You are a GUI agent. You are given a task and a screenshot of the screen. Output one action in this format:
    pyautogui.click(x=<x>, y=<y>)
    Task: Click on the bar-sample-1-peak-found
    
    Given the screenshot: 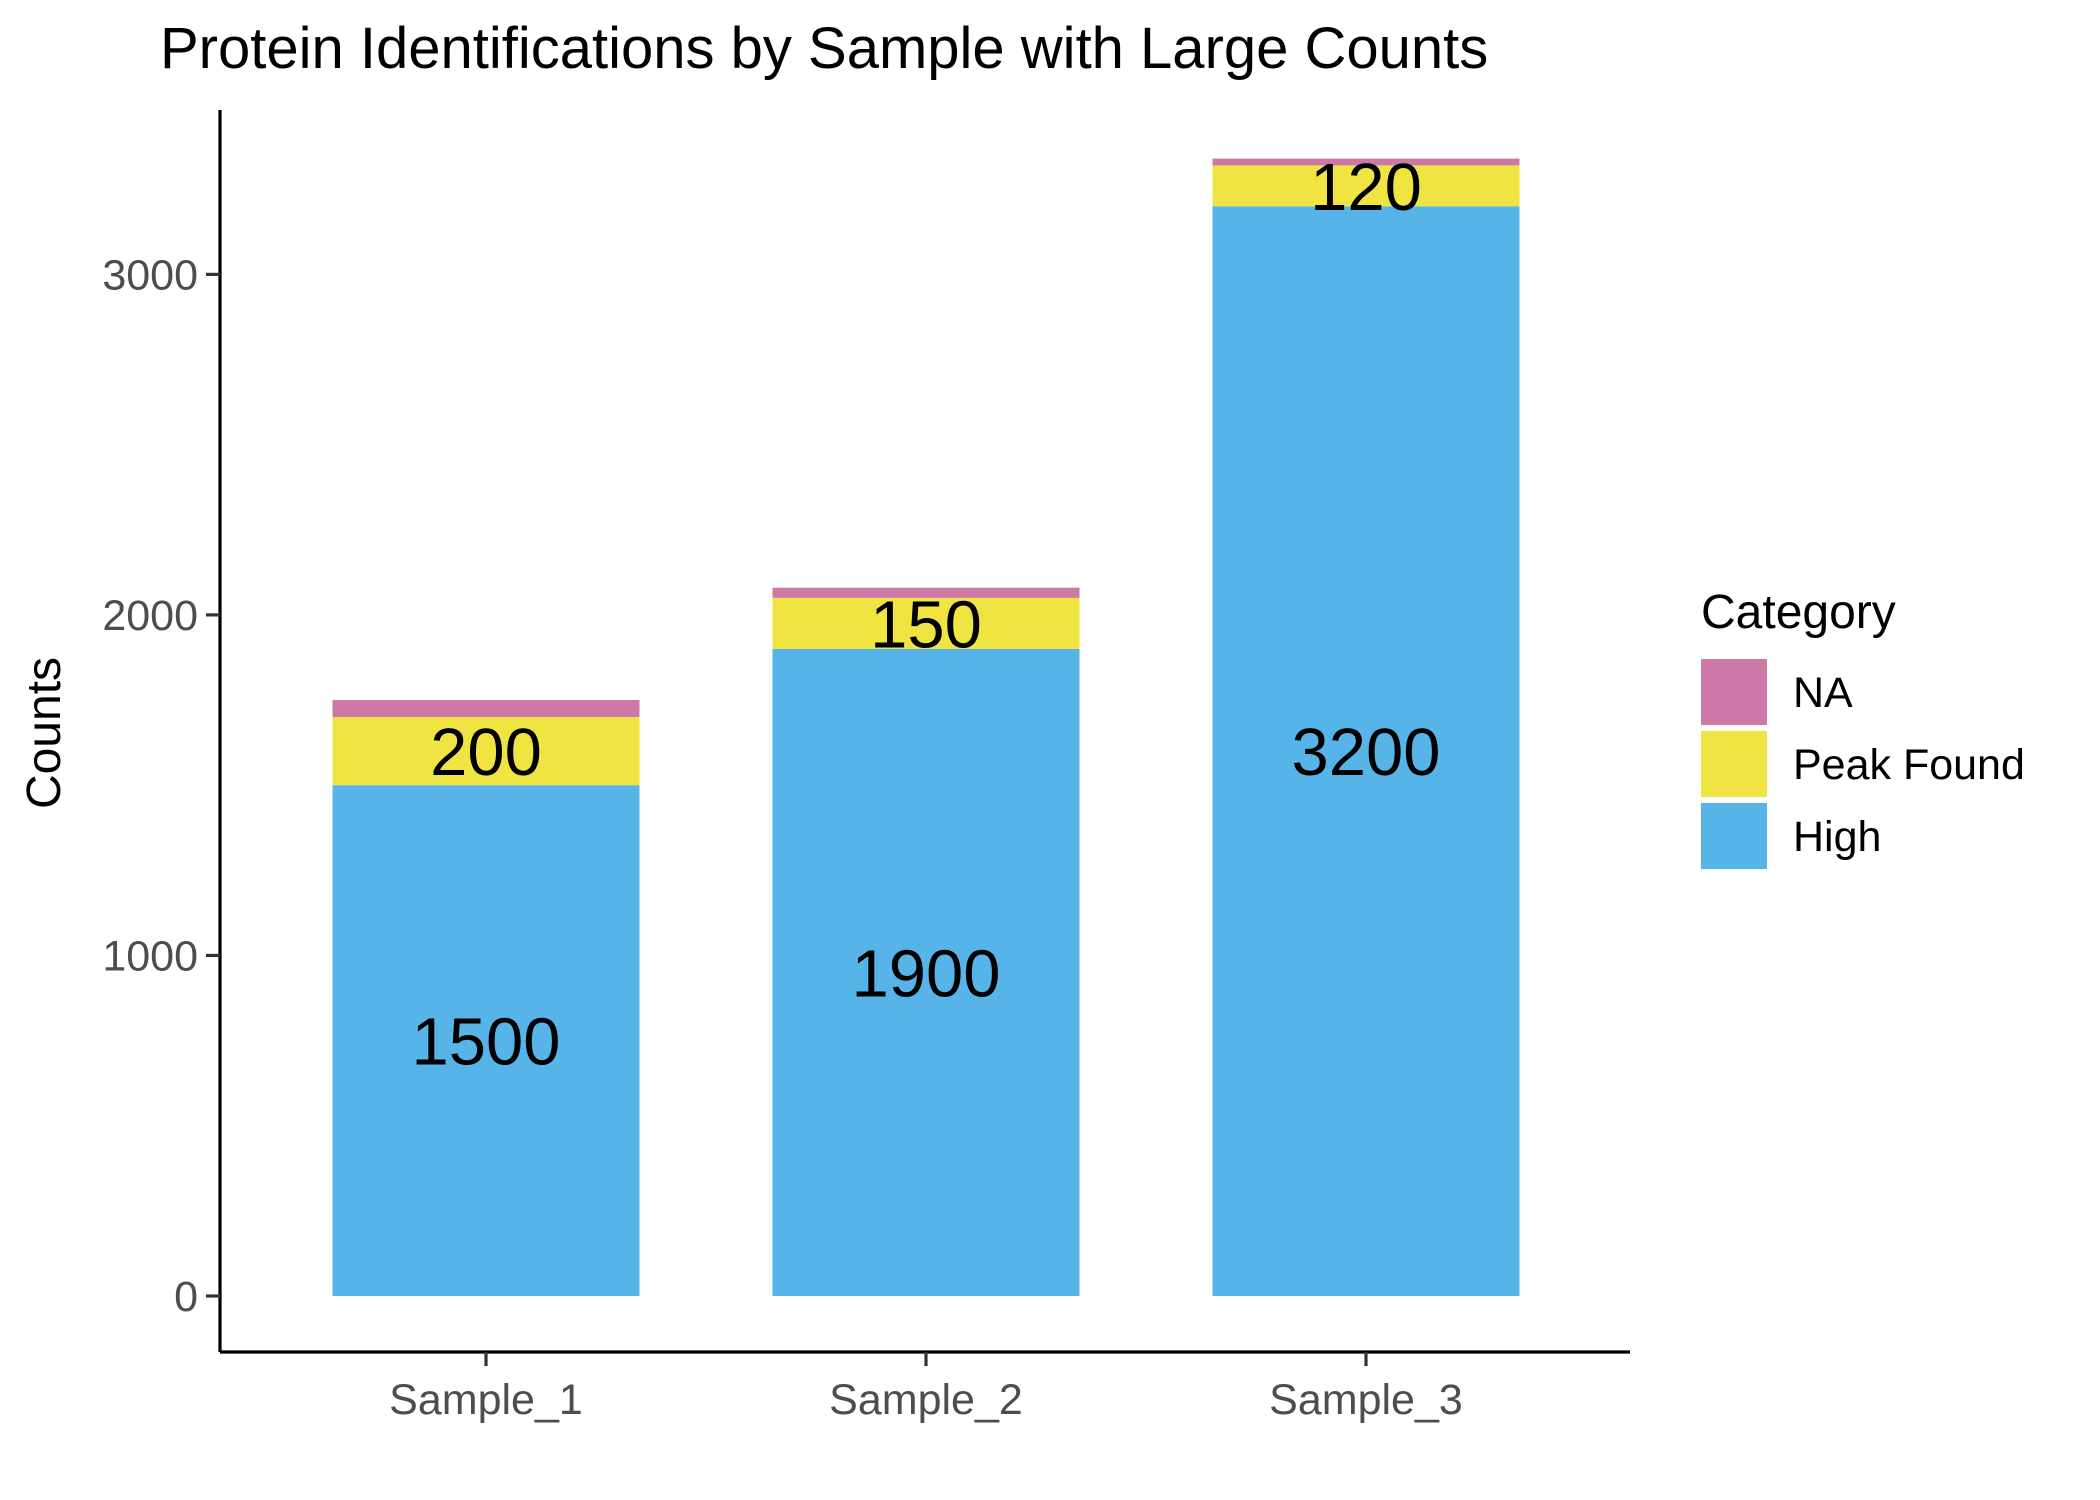 What is the action you would take?
    pyautogui.click(x=486, y=751)
    